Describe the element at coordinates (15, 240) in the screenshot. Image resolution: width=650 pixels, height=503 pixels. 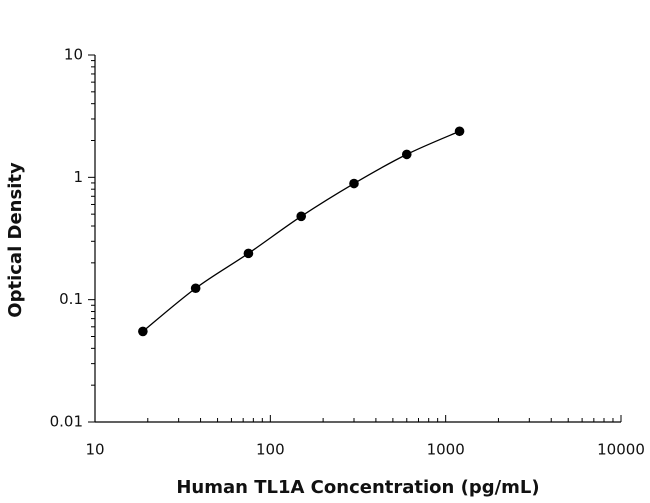
I see `y-axis-title: Optical Density` at that location.